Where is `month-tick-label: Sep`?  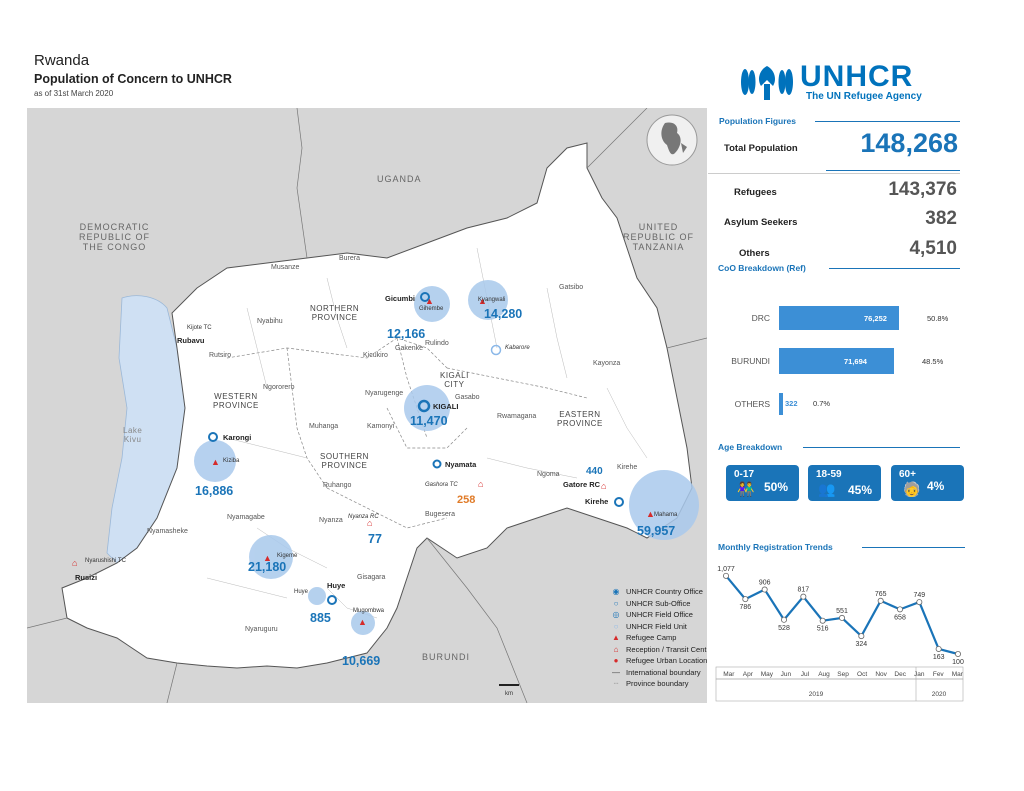
month-tick-label: Sep is located at coordinates (843, 674).